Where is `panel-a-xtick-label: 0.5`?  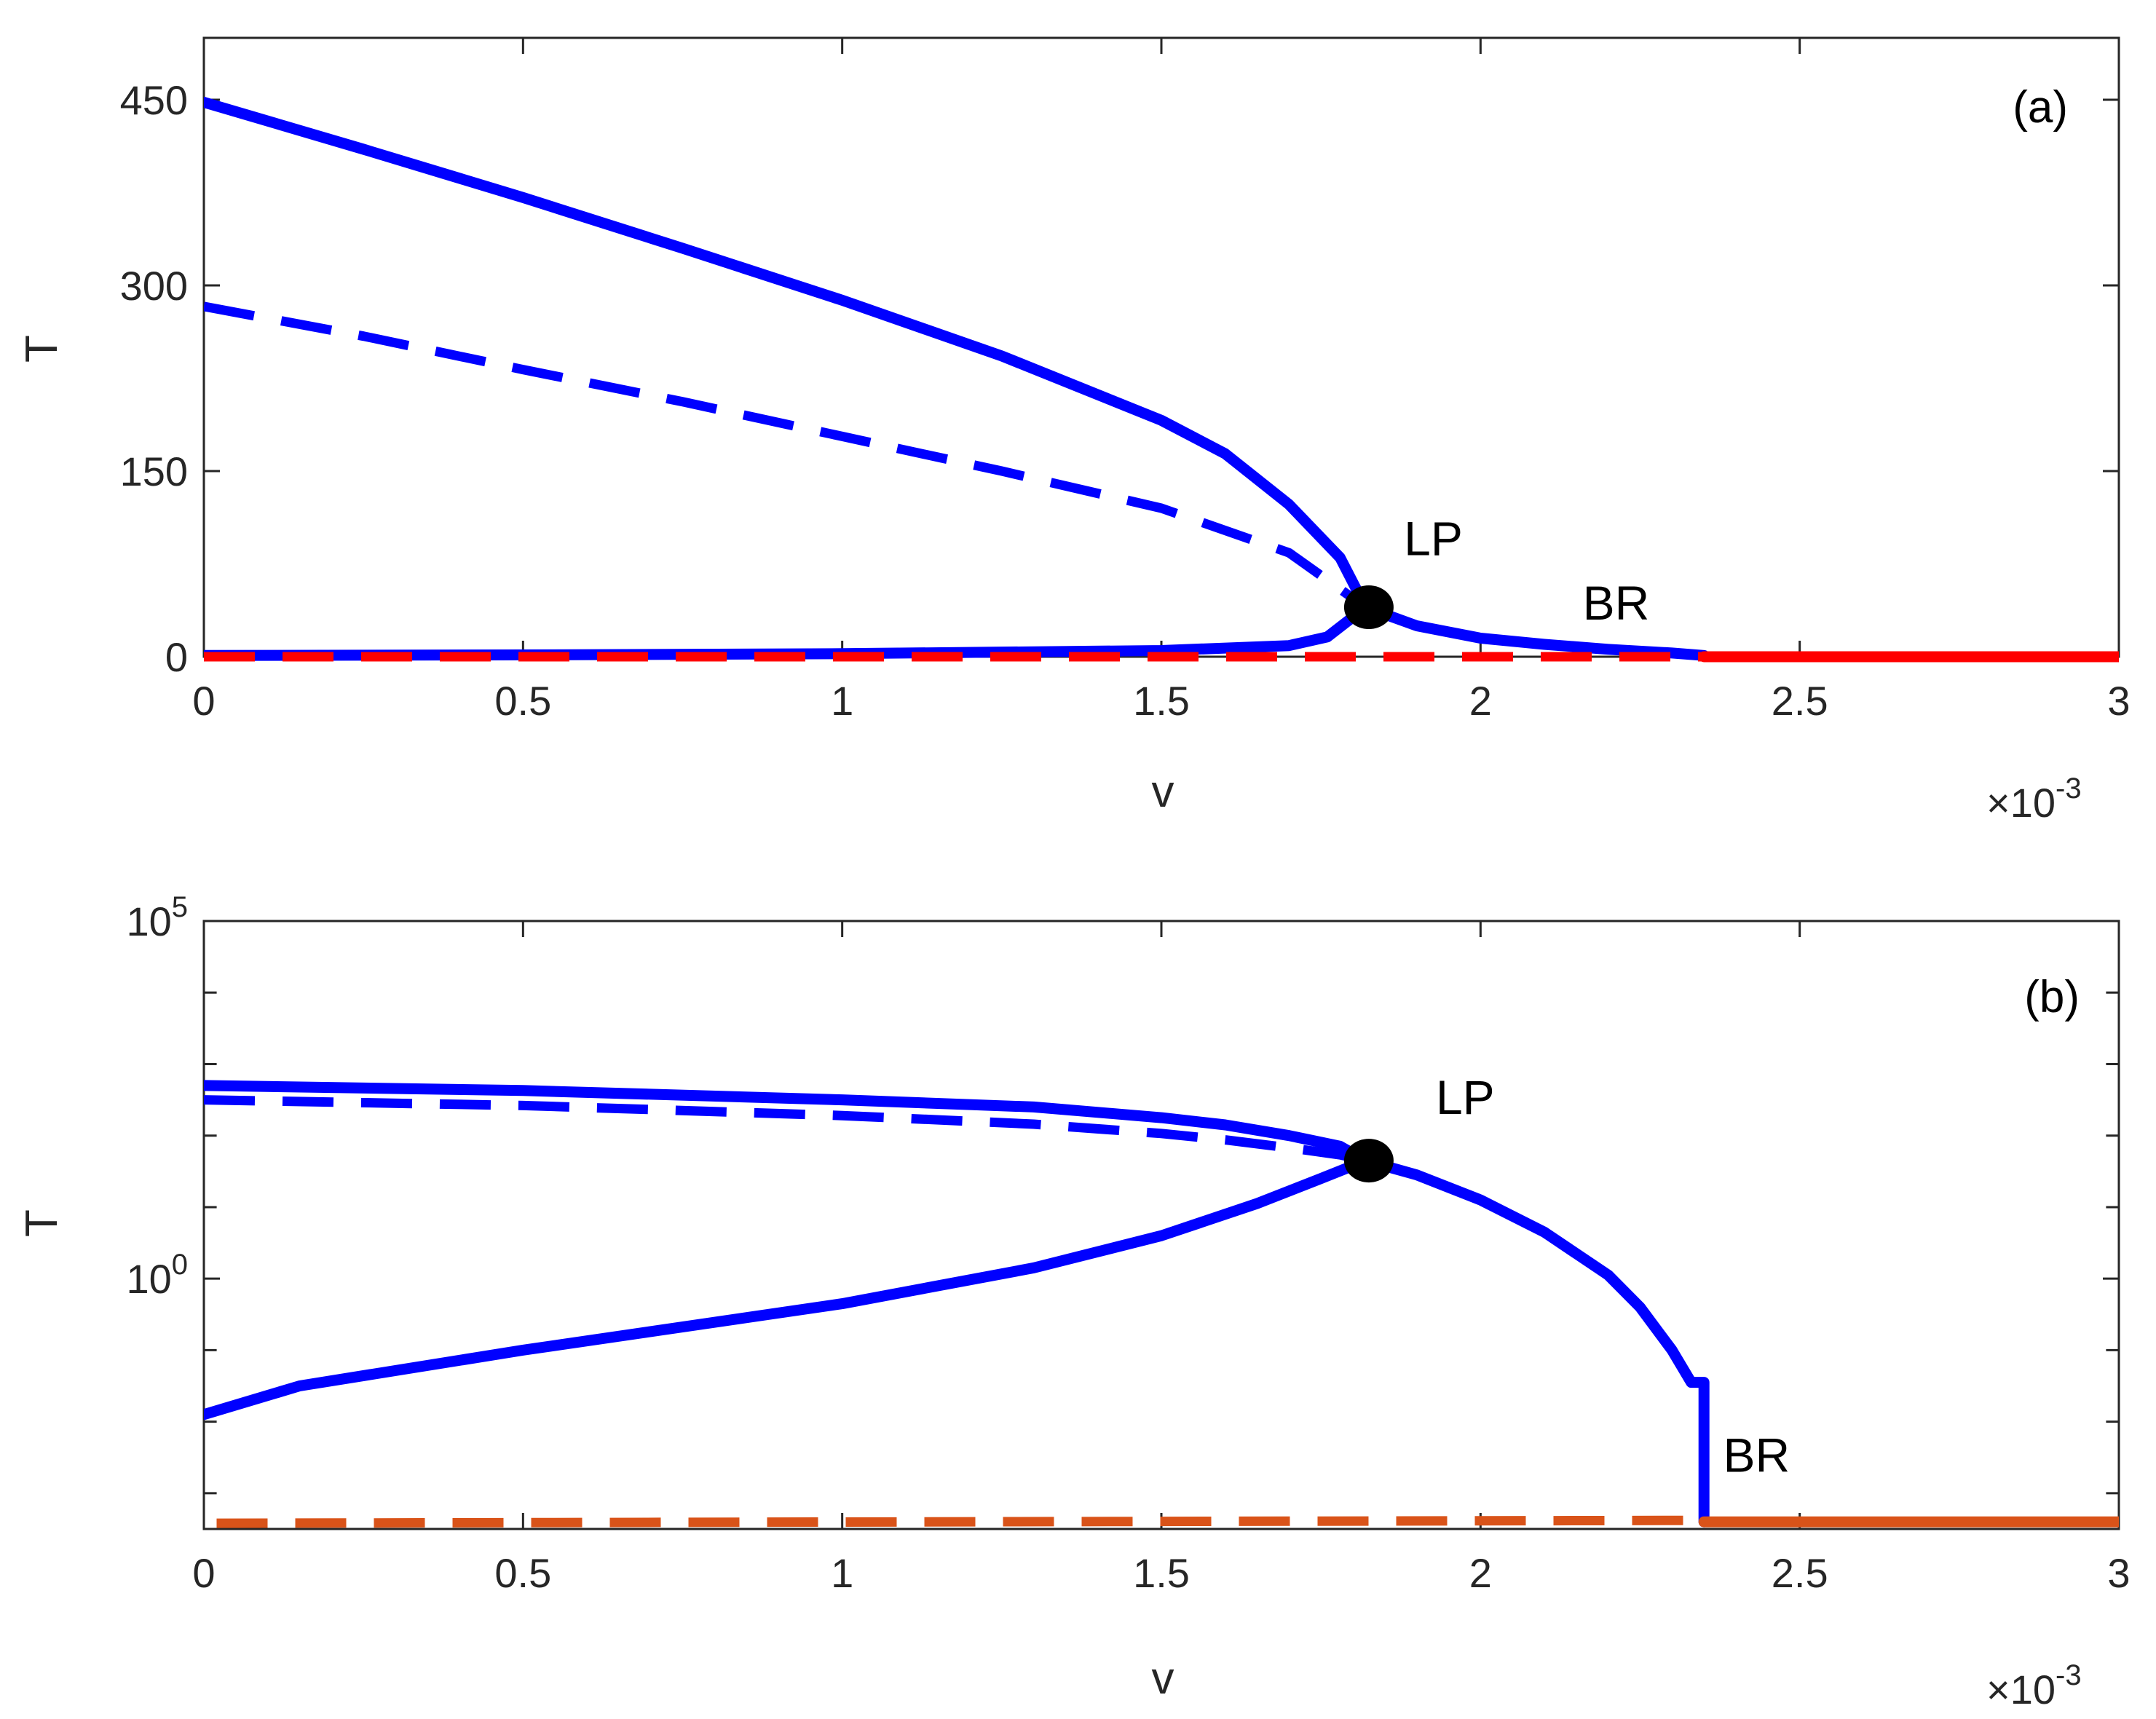
panel-a-xtick-label: 0.5 is located at coordinates (522, 701).